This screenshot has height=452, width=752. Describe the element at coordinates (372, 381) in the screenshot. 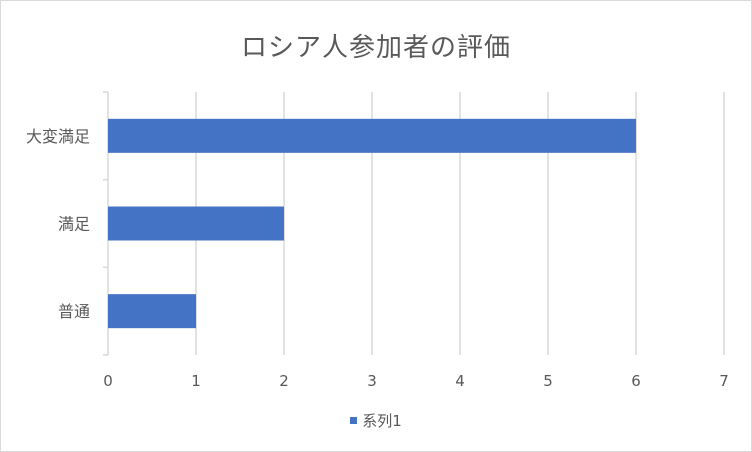

I see `x-tick-label: 3` at that location.